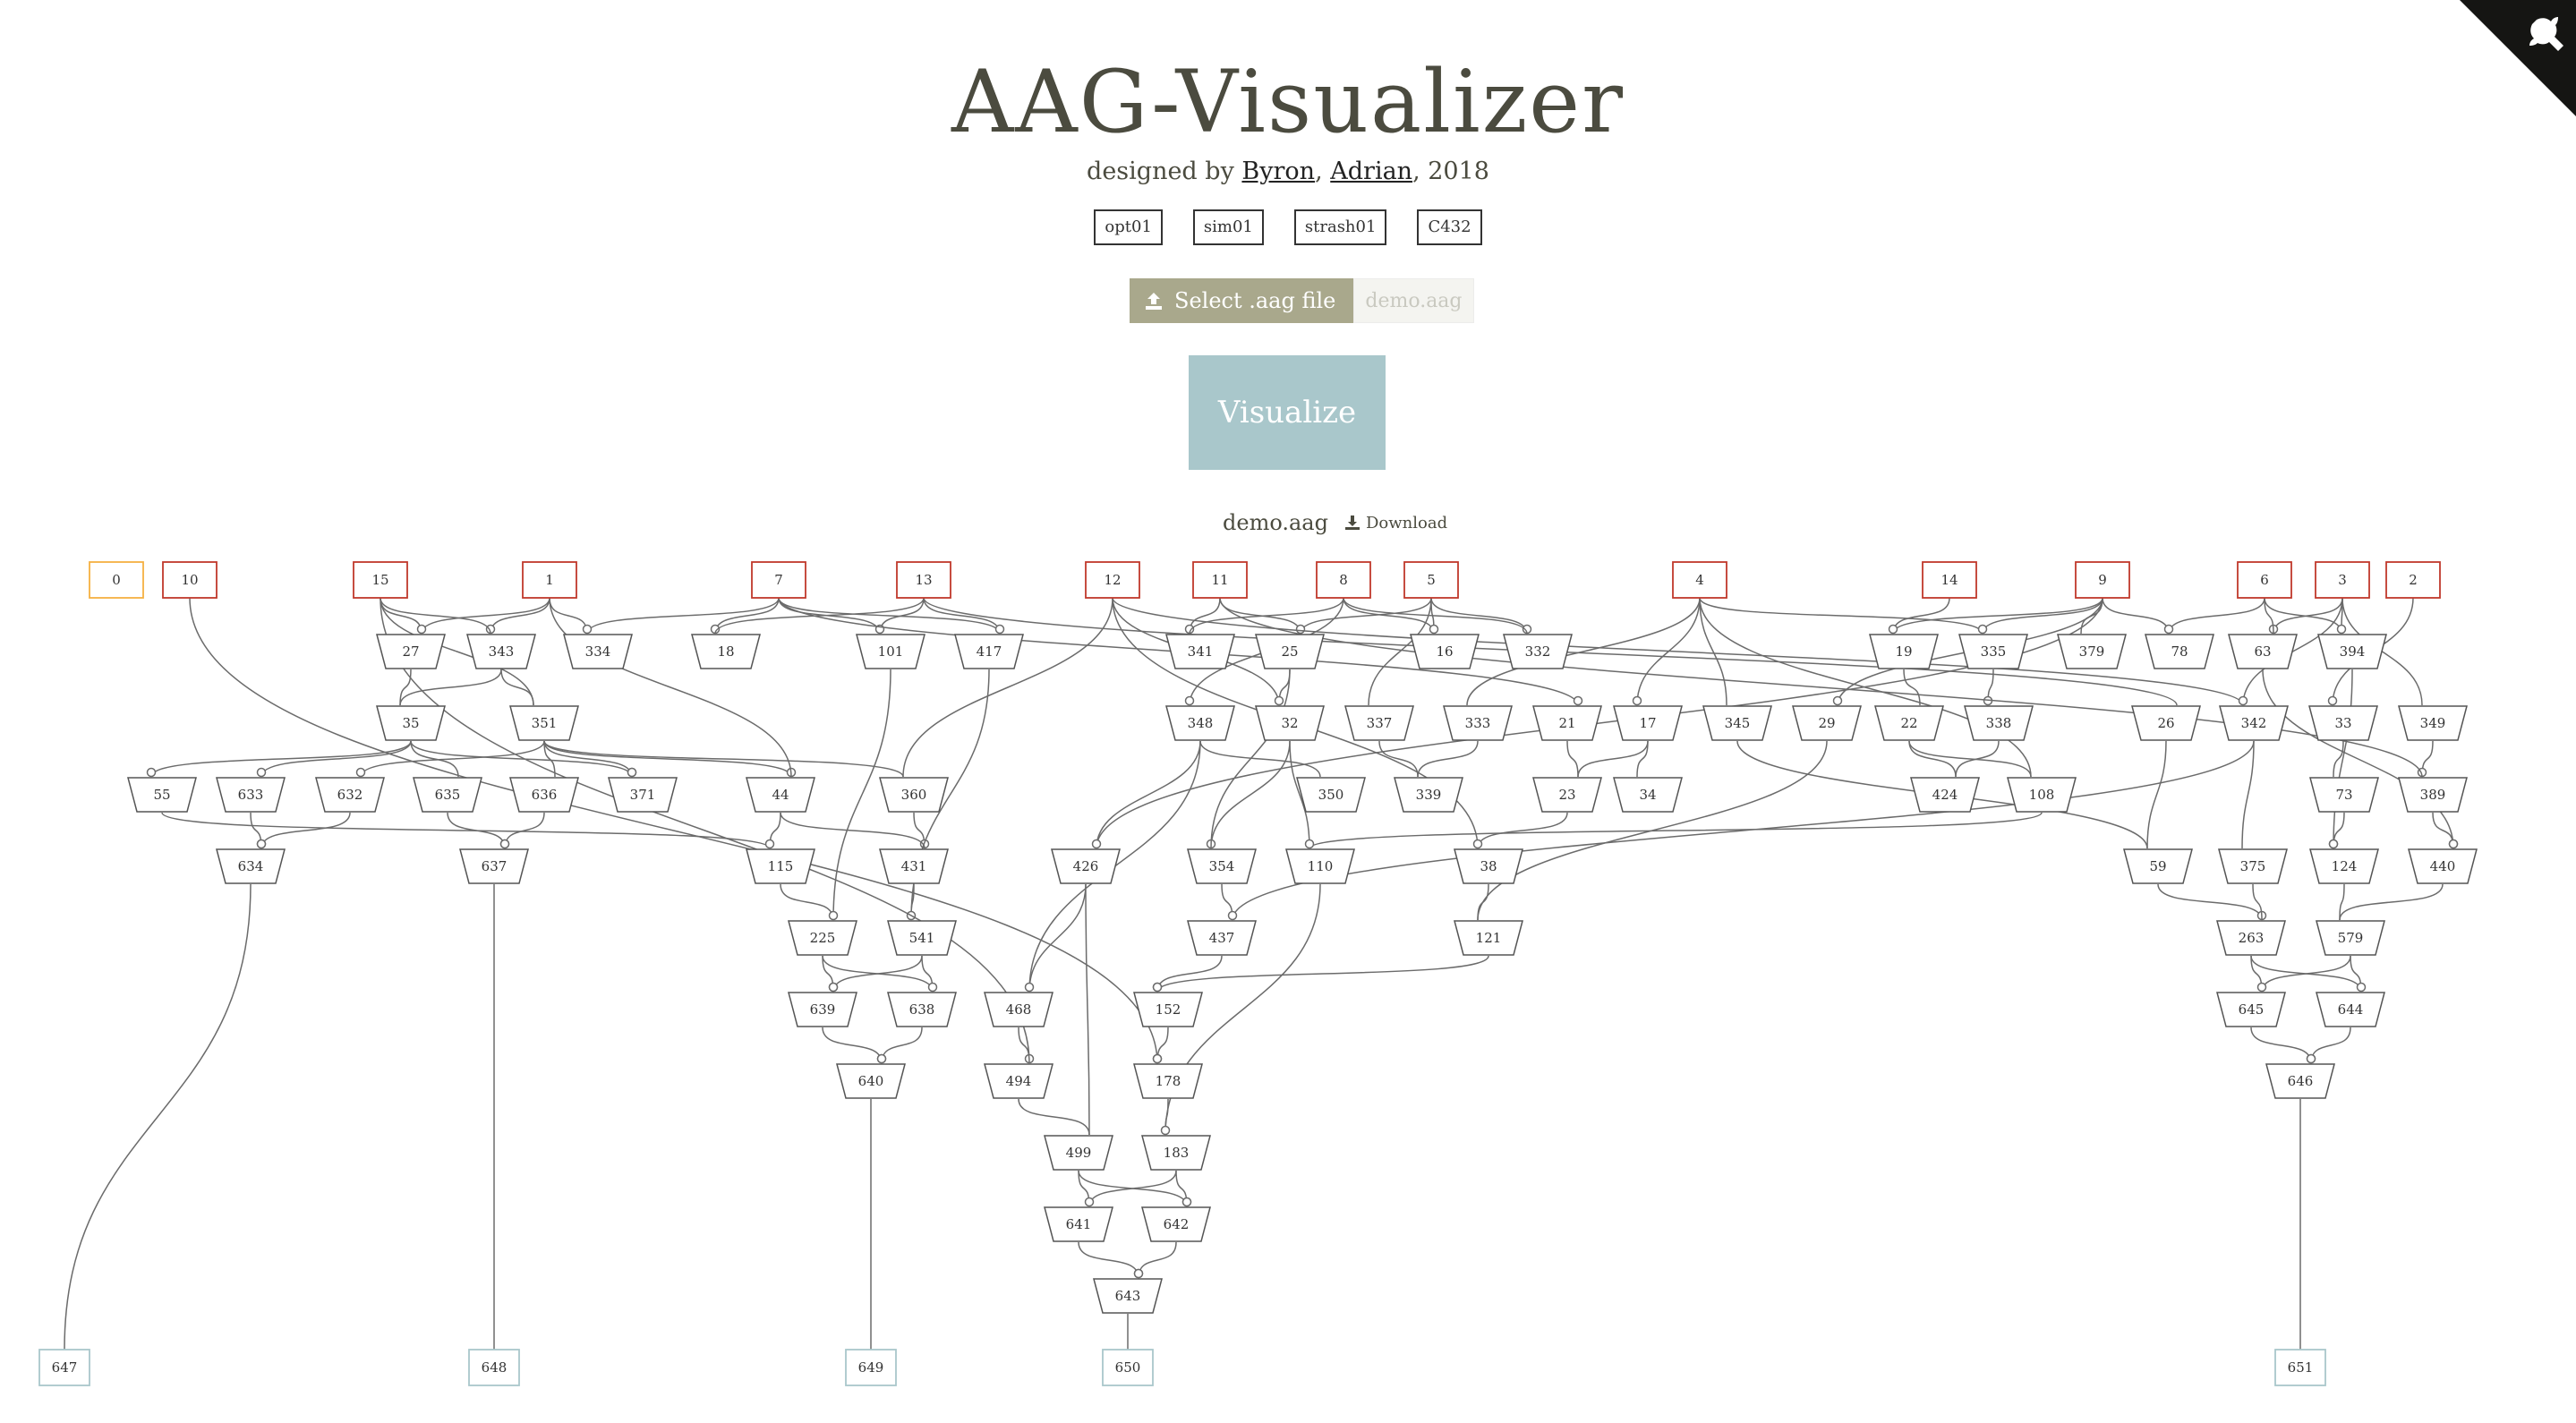 The image size is (2576, 1423). Describe the element at coordinates (1200, 723) in the screenshot. I see `and-node-348: 348` at that location.